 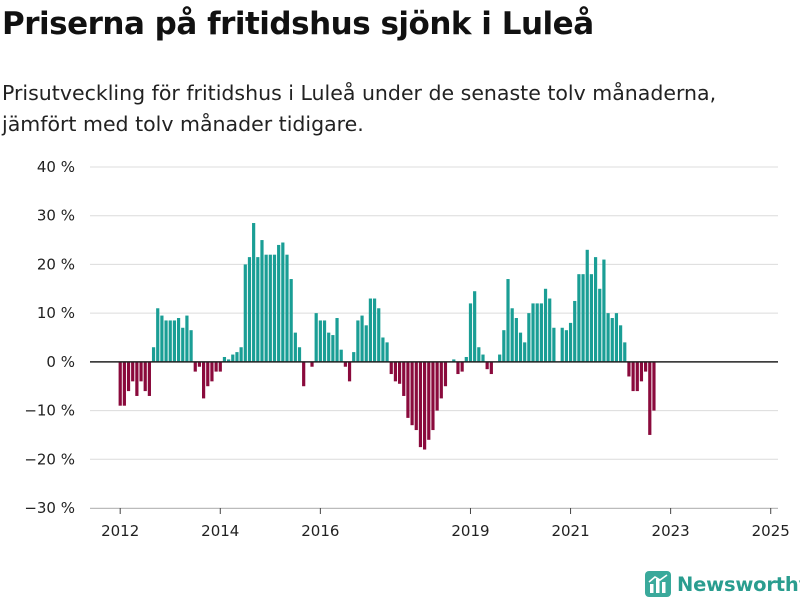 I want to click on y-tick-label: 10 %, so click(x=56, y=313).